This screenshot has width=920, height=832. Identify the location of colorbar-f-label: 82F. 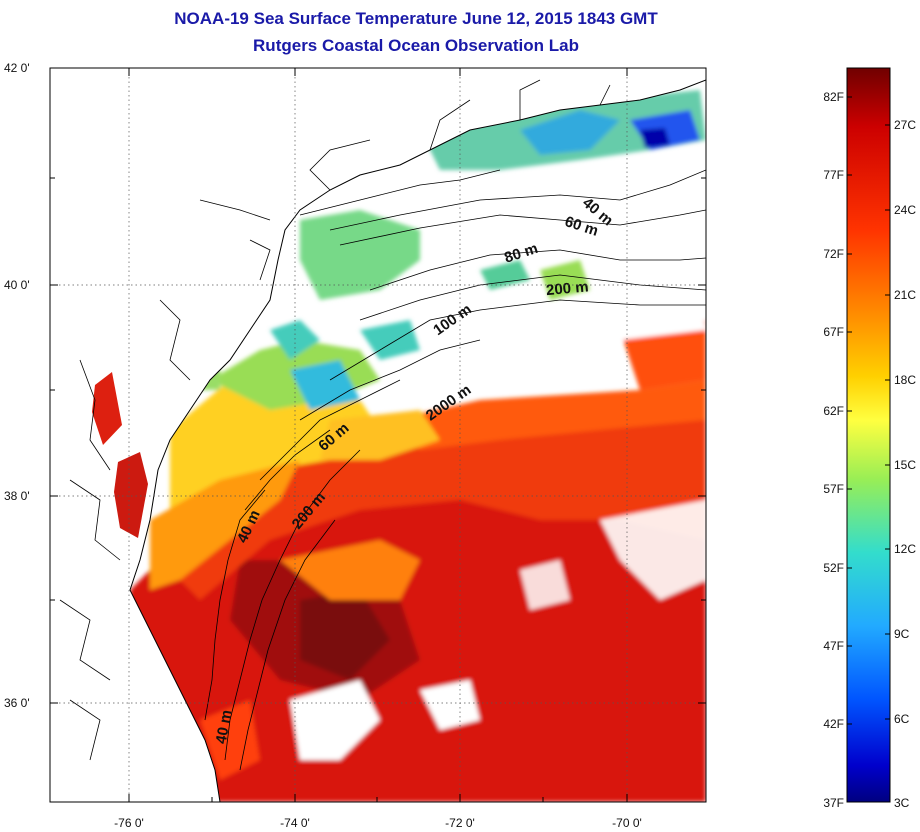
(833, 97).